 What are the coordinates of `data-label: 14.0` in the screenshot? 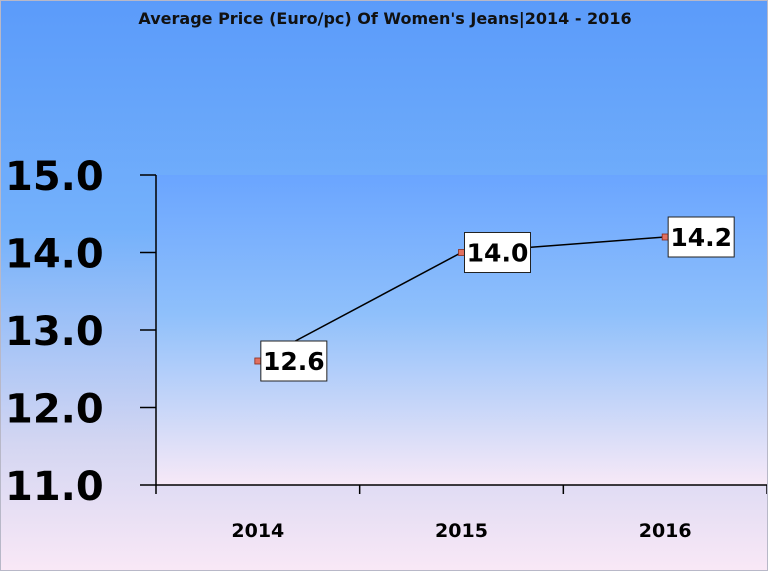 It's located at (498, 253).